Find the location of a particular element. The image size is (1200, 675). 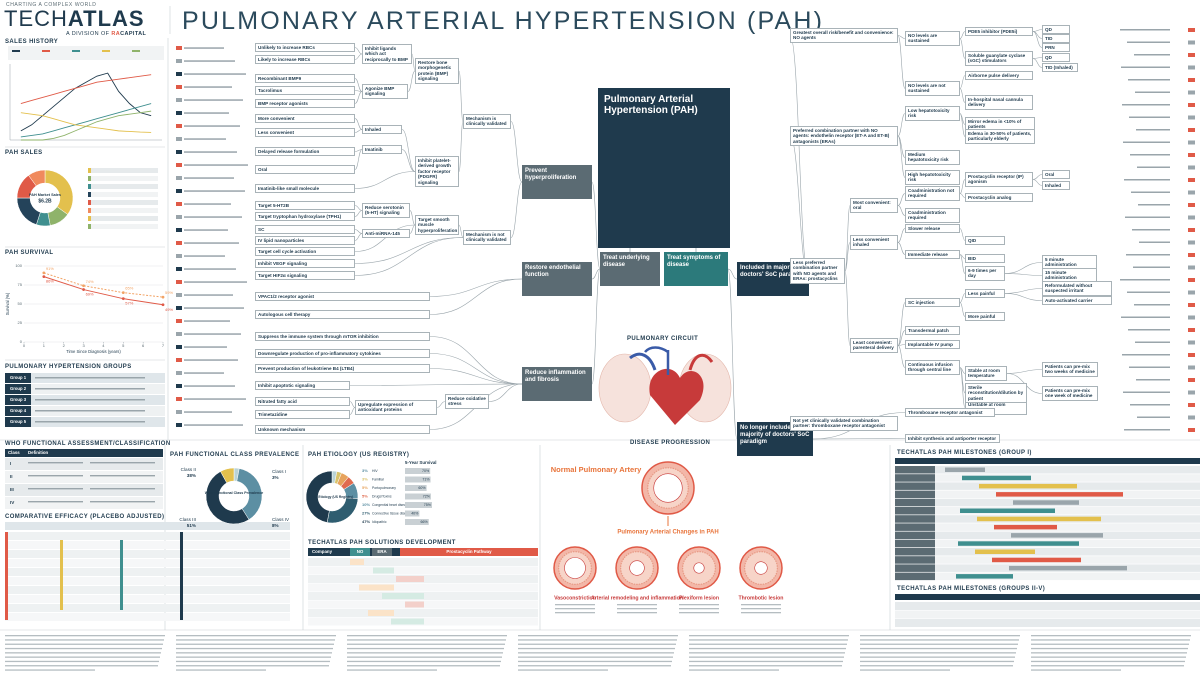

table-header-label: Definition is located at coordinates (38, 452).